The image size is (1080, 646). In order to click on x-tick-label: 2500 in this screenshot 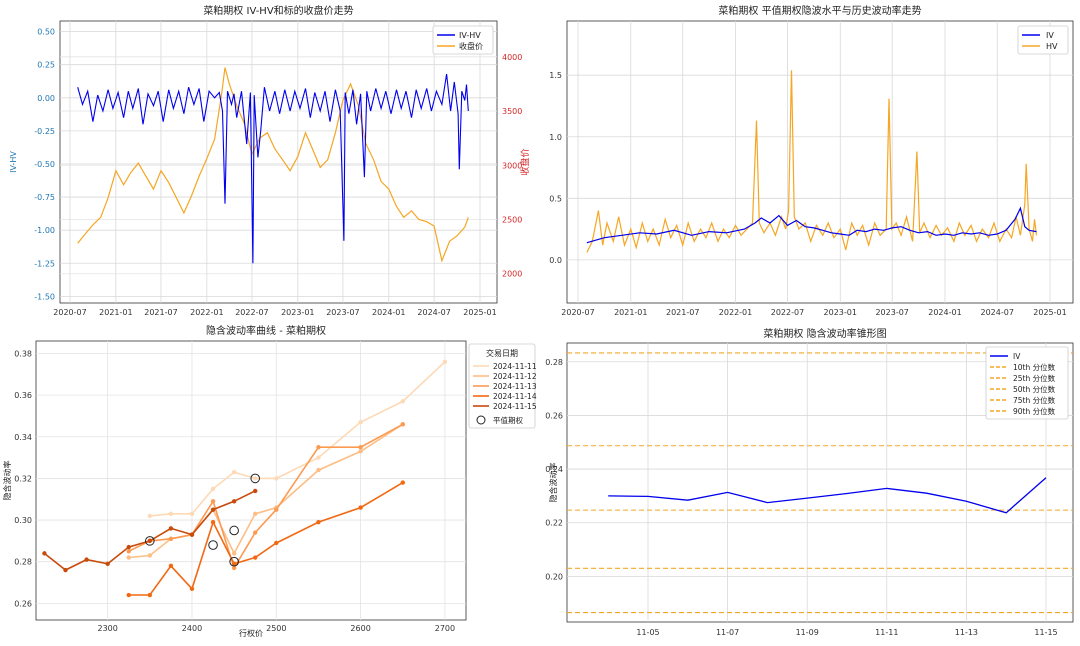, I will do `click(276, 628)`.